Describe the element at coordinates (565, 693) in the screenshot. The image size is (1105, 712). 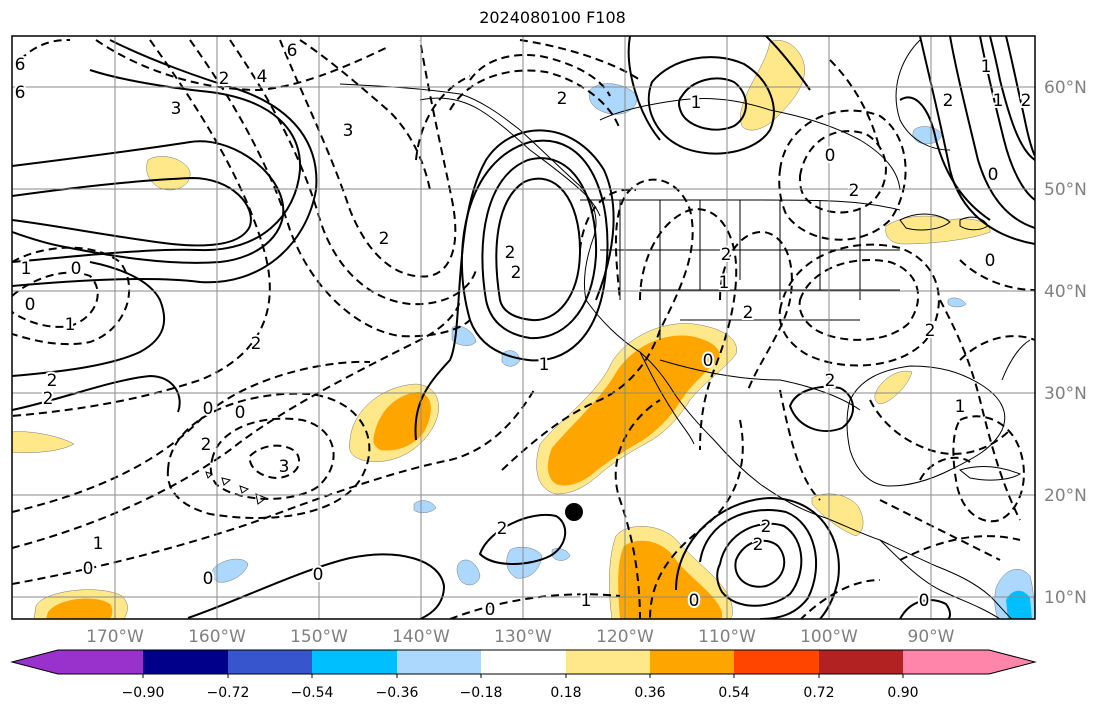
I see `colorbar-tick-label: 0.18` at that location.